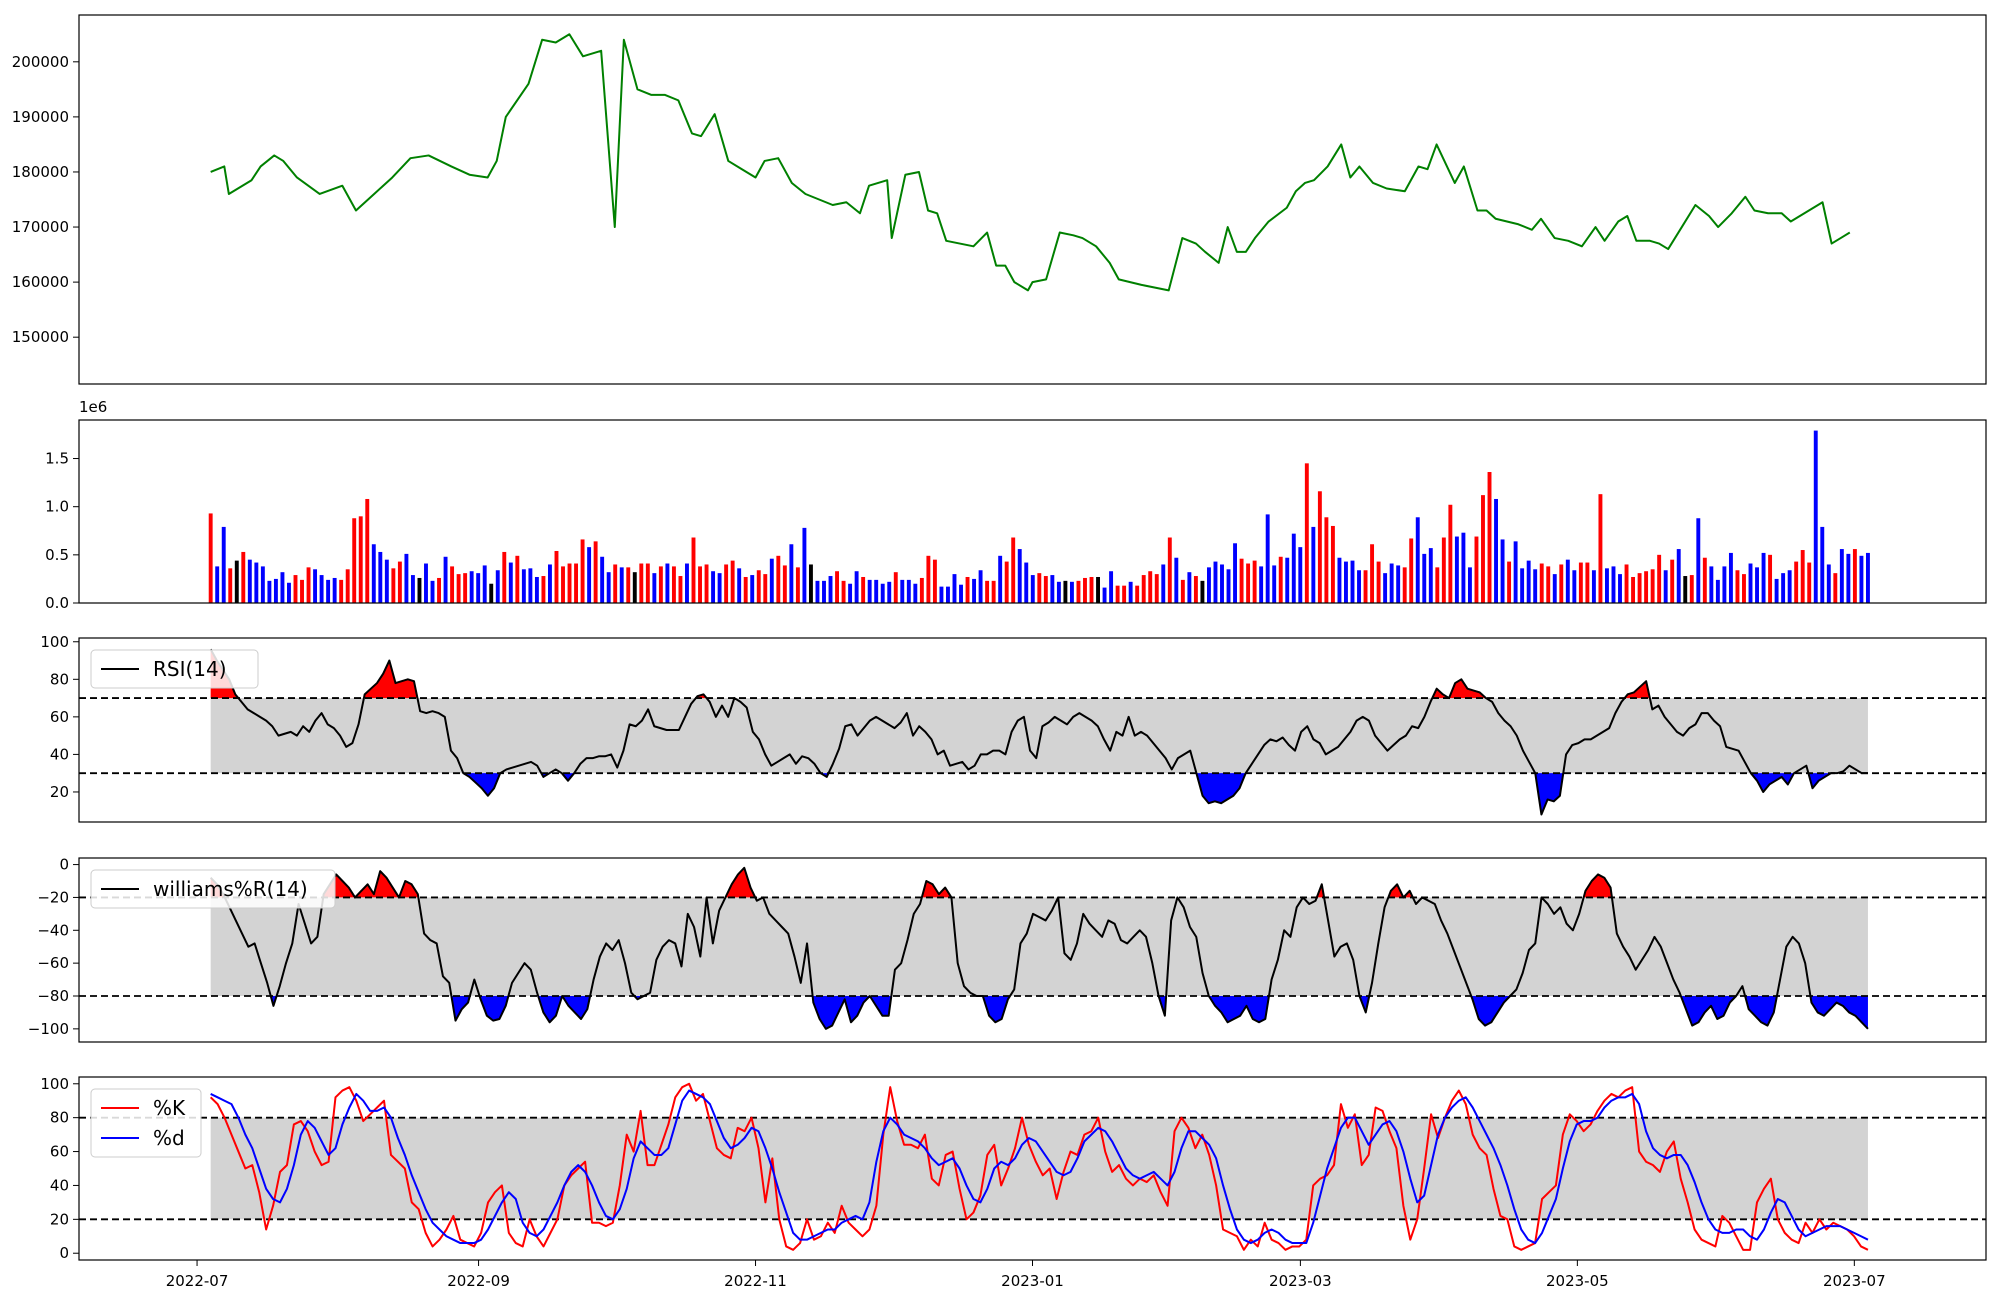 This screenshot has height=1304, width=2000. I want to click on rsi-legend-box, so click(174, 669).